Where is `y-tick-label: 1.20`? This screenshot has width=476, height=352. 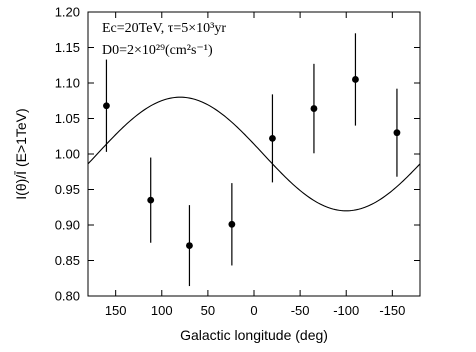
y-tick-label: 1.20 is located at coordinates (67, 12).